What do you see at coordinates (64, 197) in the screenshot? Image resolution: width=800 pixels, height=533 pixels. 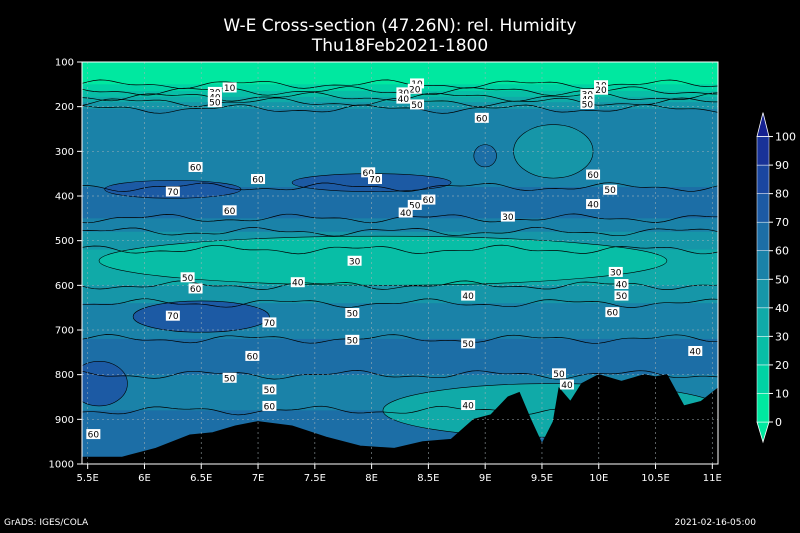 I see `y-tick-label: 400` at bounding box center [64, 197].